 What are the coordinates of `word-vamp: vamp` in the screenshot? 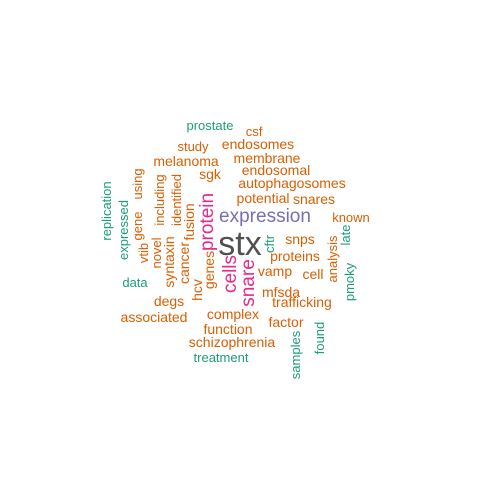 It's located at (275, 271).